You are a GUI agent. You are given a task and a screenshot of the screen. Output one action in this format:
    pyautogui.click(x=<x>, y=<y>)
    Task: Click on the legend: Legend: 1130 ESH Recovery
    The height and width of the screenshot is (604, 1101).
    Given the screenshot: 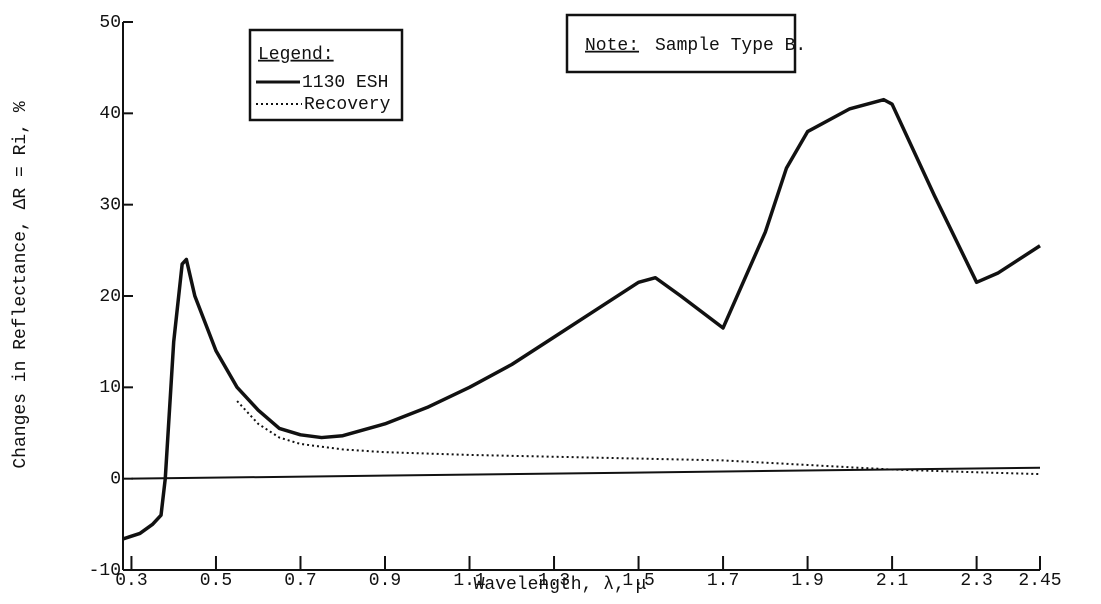 What is the action you would take?
    pyautogui.click(x=326, y=75)
    